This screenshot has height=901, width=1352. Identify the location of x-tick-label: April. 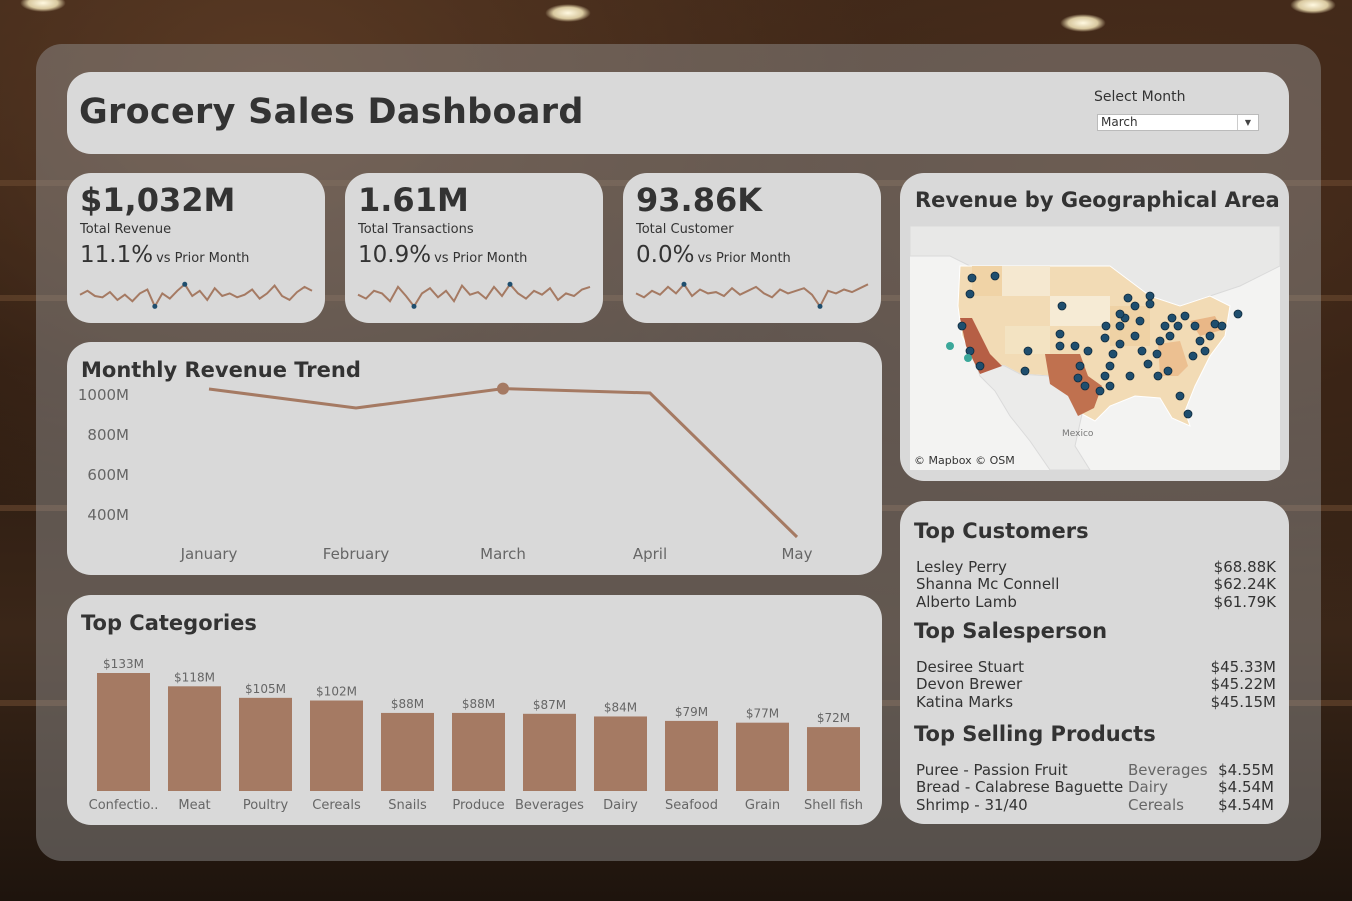
(650, 554).